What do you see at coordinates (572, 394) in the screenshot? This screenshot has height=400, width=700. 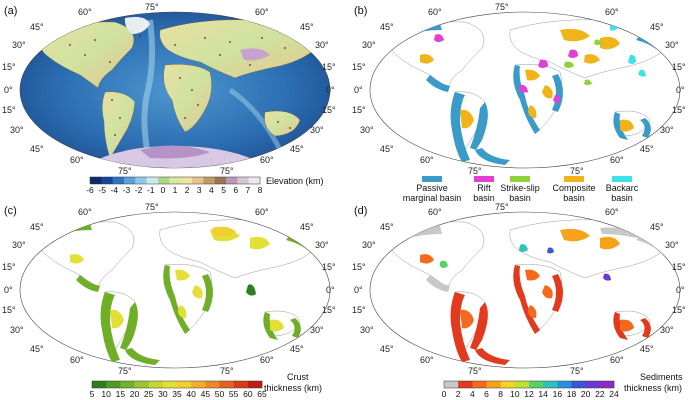 I see `colorbar-tick-label: 18` at bounding box center [572, 394].